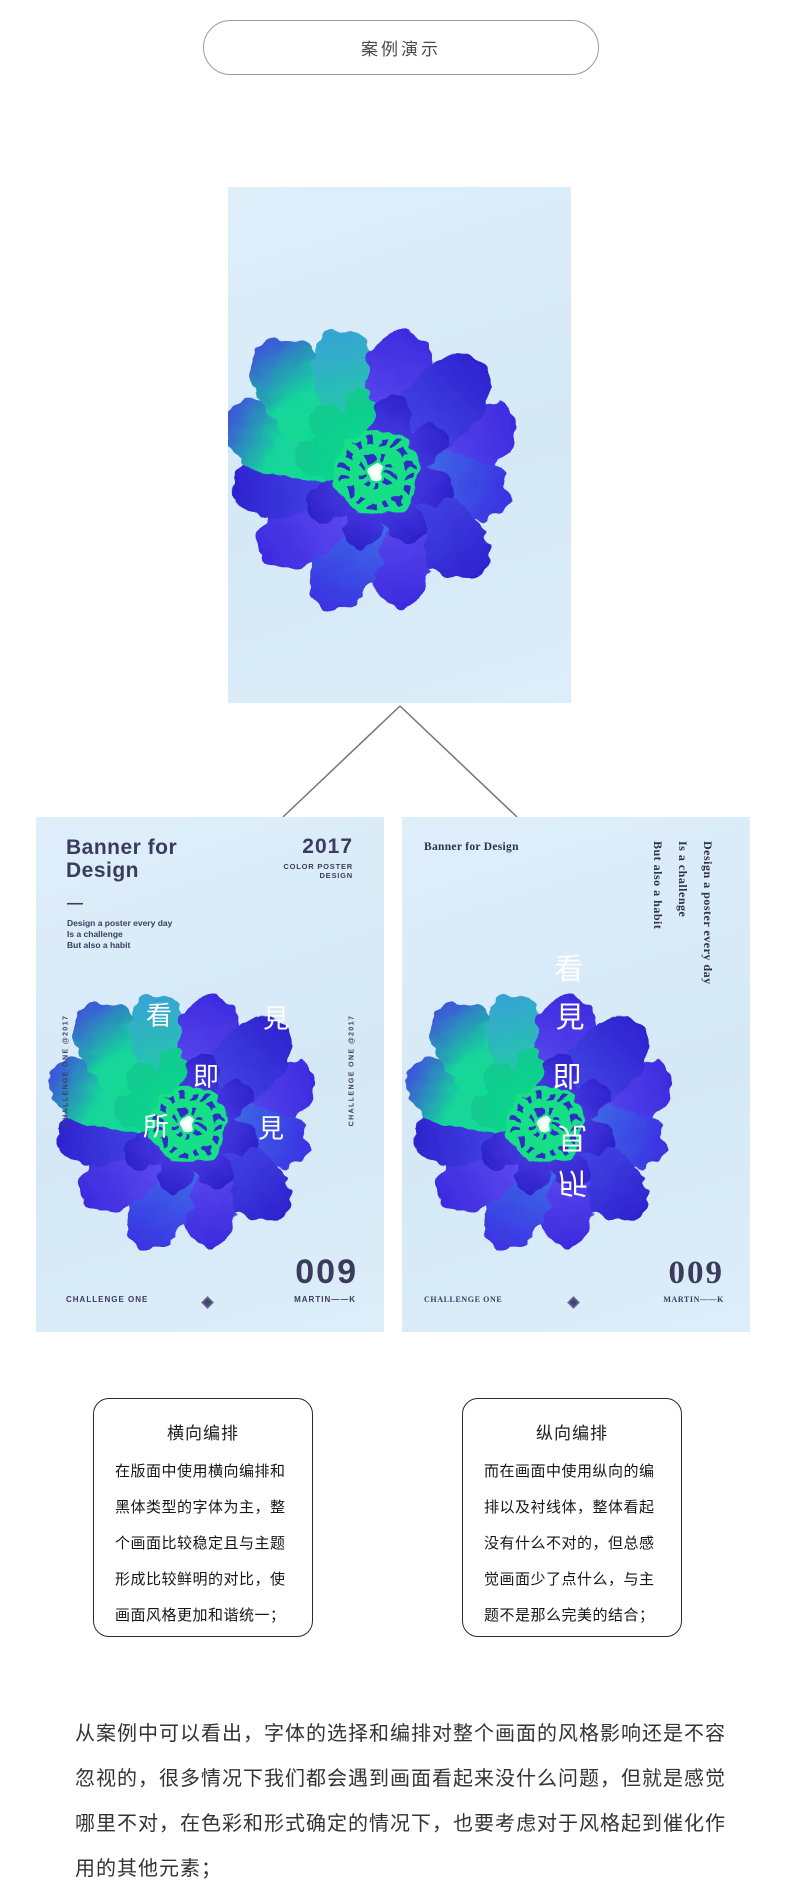 This screenshot has height=1884, width=800. I want to click on section-pill-label: 案例演示, so click(401, 49).